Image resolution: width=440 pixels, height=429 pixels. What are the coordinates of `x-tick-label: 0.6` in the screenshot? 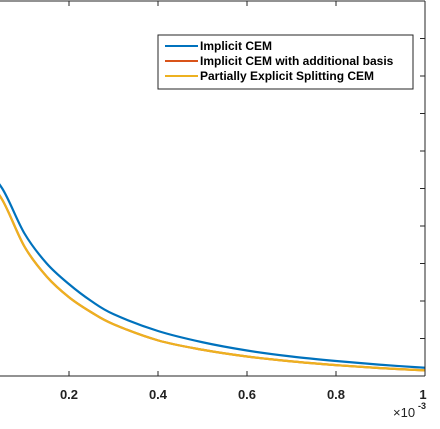 It's located at (247, 394).